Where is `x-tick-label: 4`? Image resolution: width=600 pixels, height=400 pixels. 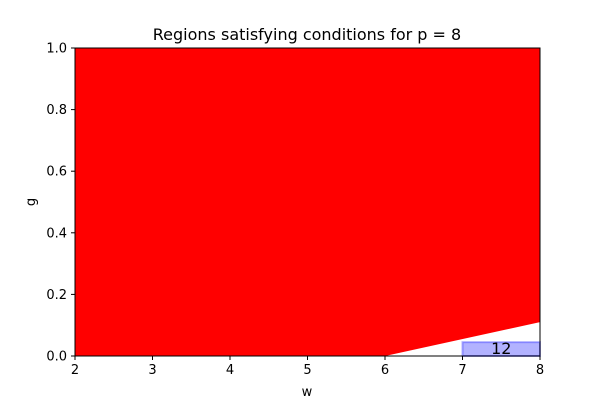 x-tick-label: 4 is located at coordinates (230, 370).